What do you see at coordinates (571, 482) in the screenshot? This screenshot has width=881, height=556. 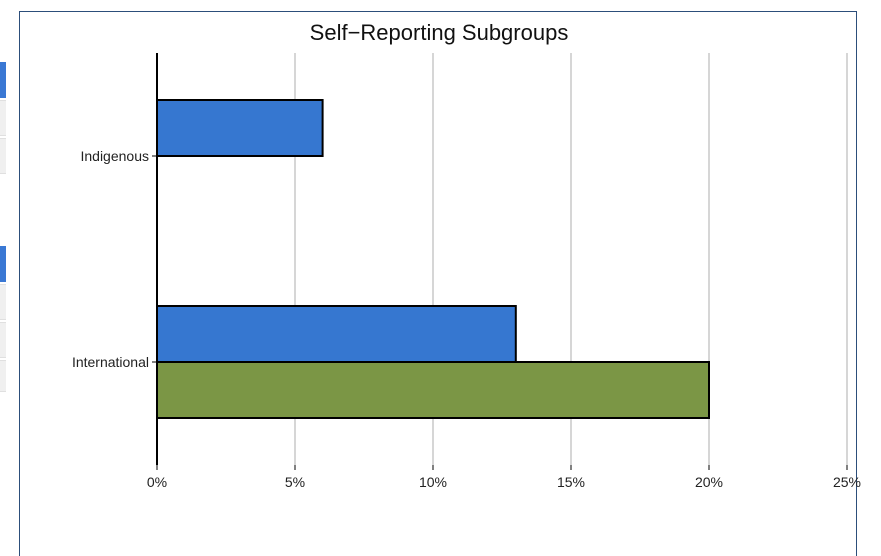 I see `x-tick-label-3: 15%` at bounding box center [571, 482].